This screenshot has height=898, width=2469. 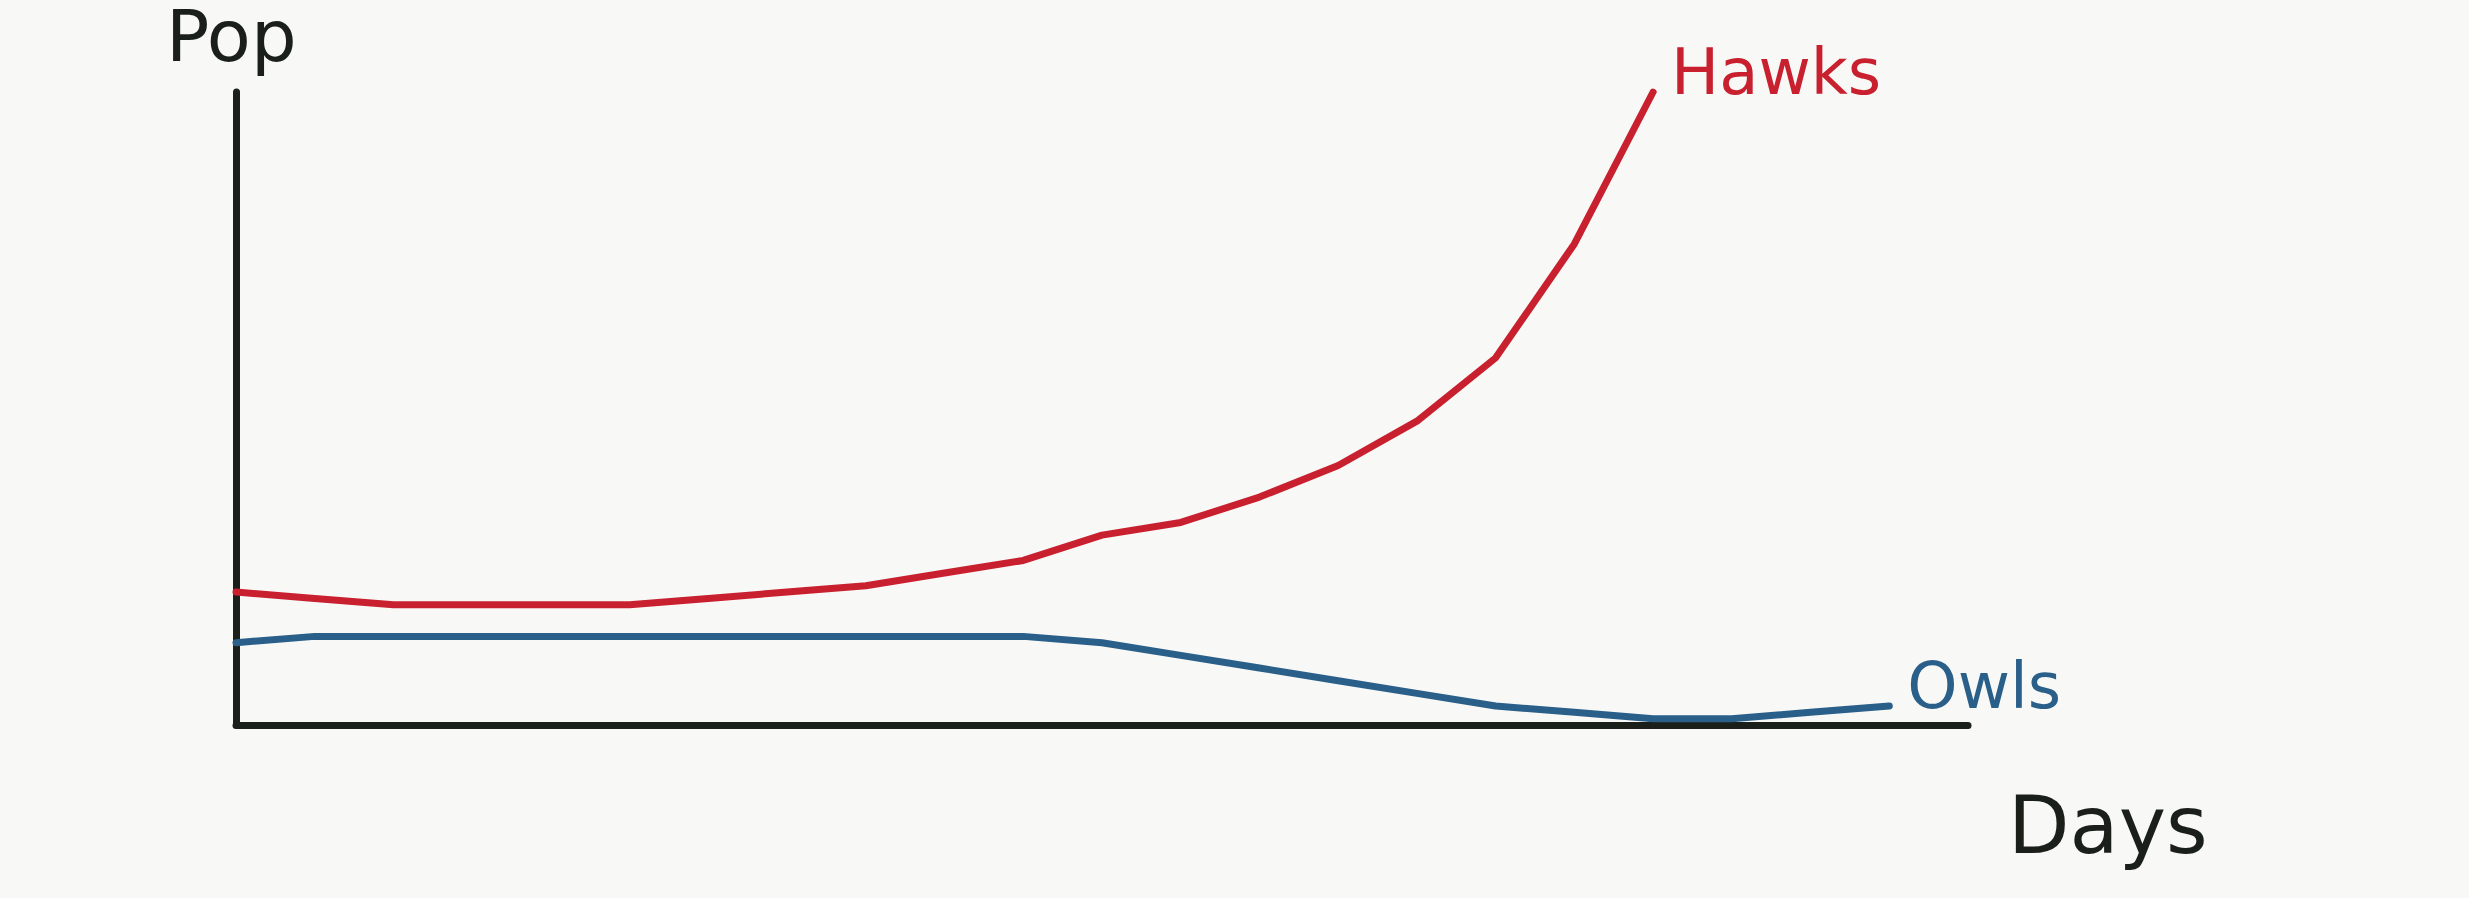 I want to click on series-label: Hawks, so click(x=1776, y=72).